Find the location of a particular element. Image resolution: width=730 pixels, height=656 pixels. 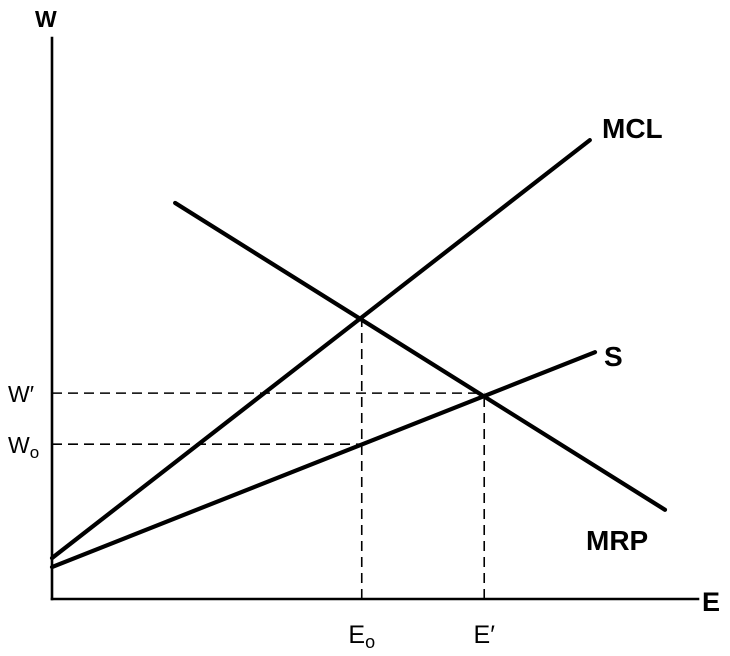

x-tick-label-e-o-main: E is located at coordinates (356, 635).